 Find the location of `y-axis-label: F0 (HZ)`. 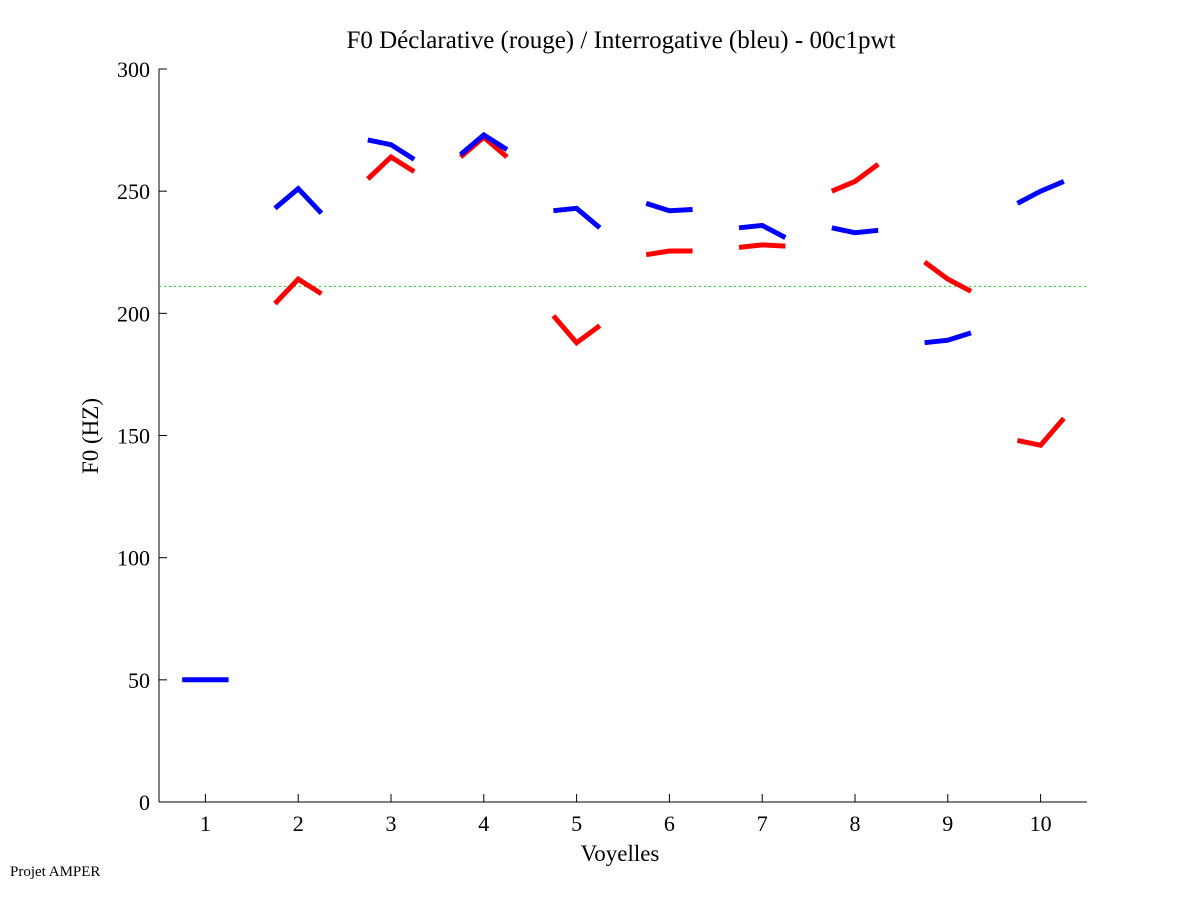

y-axis-label: F0 (HZ) is located at coordinates (90, 436).